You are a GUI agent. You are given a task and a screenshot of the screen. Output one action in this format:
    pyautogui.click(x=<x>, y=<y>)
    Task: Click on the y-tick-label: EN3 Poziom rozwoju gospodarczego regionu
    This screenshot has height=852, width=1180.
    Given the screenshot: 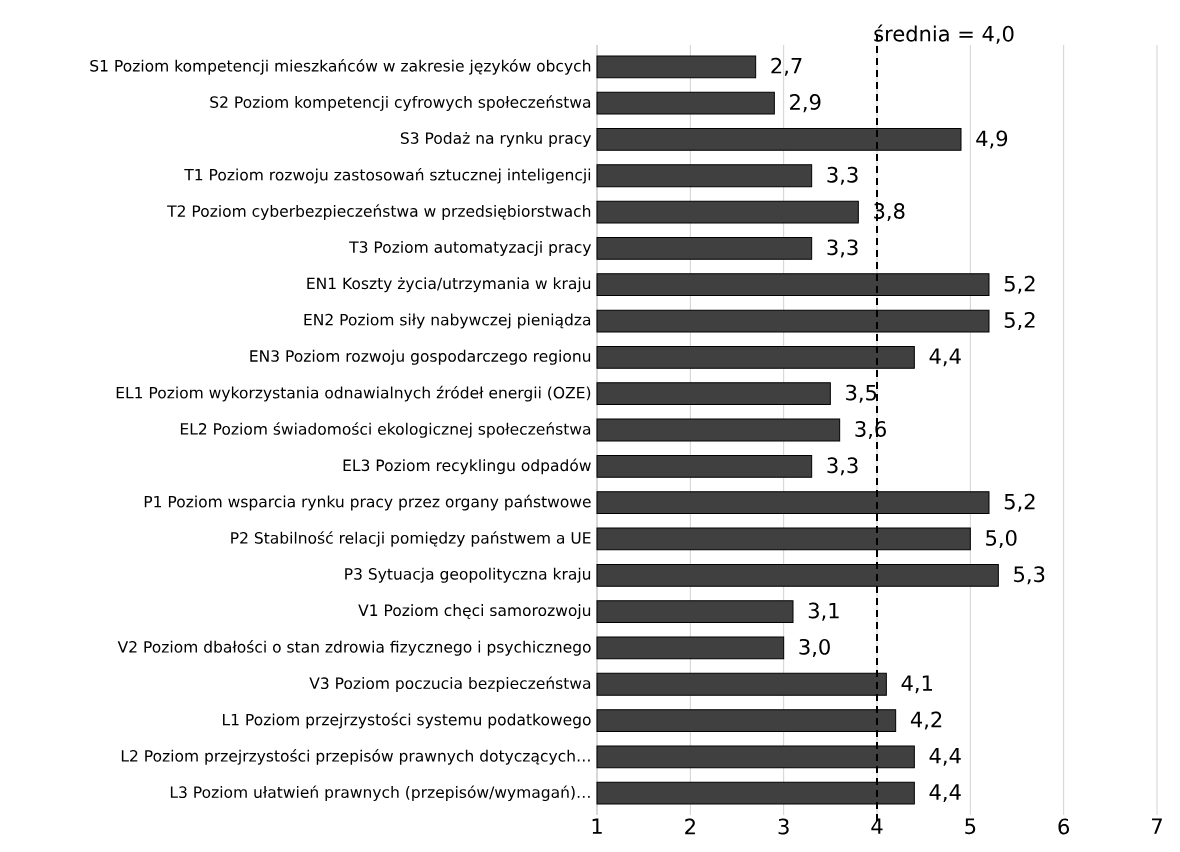 What is the action you would take?
    pyautogui.click(x=420, y=357)
    